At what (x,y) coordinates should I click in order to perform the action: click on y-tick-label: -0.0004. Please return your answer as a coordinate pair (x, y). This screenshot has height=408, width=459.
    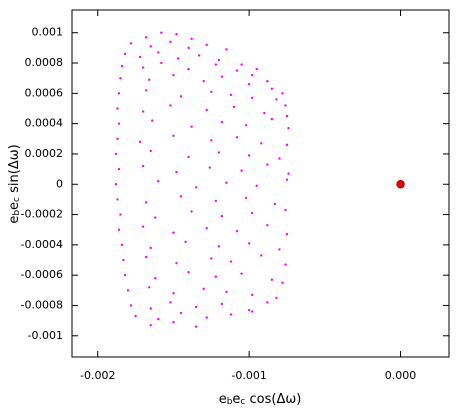
    Looking at the image, I should click on (42, 244).